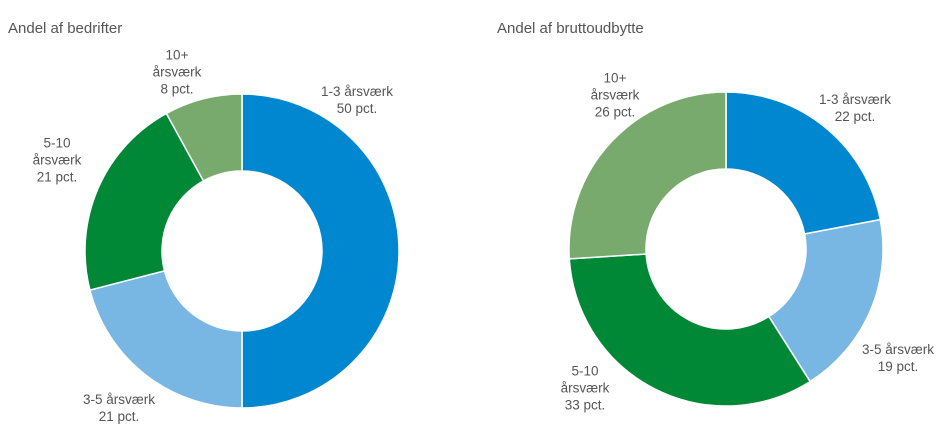  I want to click on value-label: 50 pct., so click(357, 108).